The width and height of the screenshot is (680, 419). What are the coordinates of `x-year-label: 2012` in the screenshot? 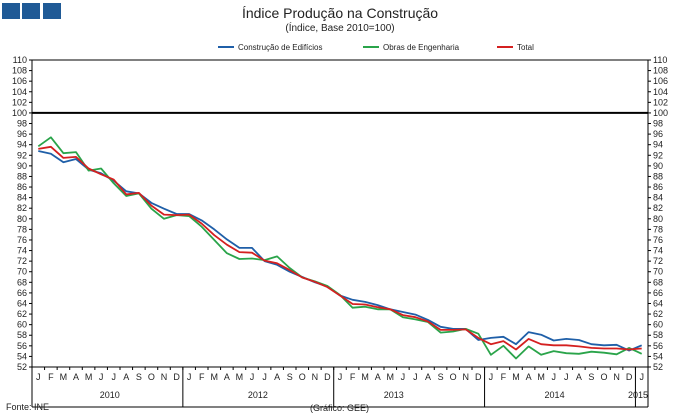 It's located at (258, 395).